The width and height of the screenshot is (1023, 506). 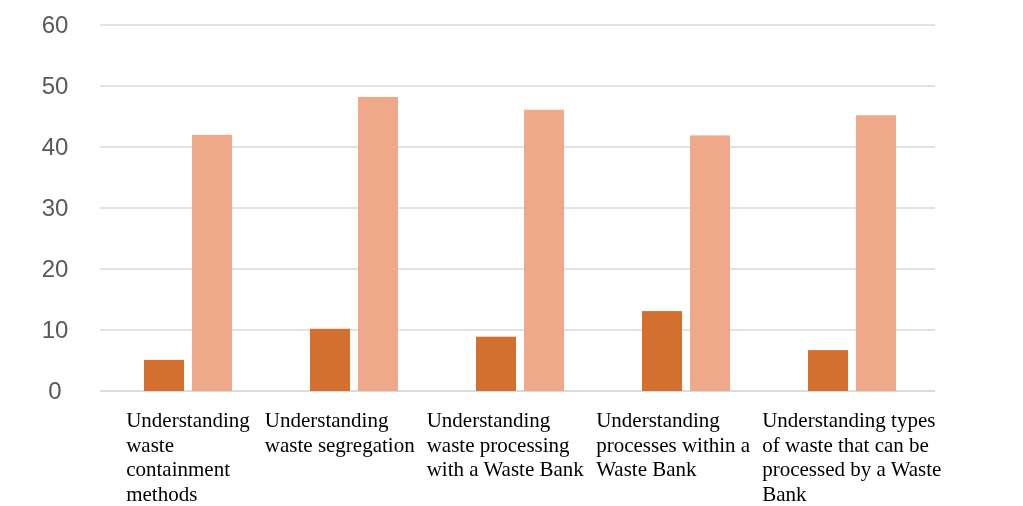 What do you see at coordinates (673, 444) in the screenshot?
I see `x-tick-label: Understanding processes within a Waste Bank` at bounding box center [673, 444].